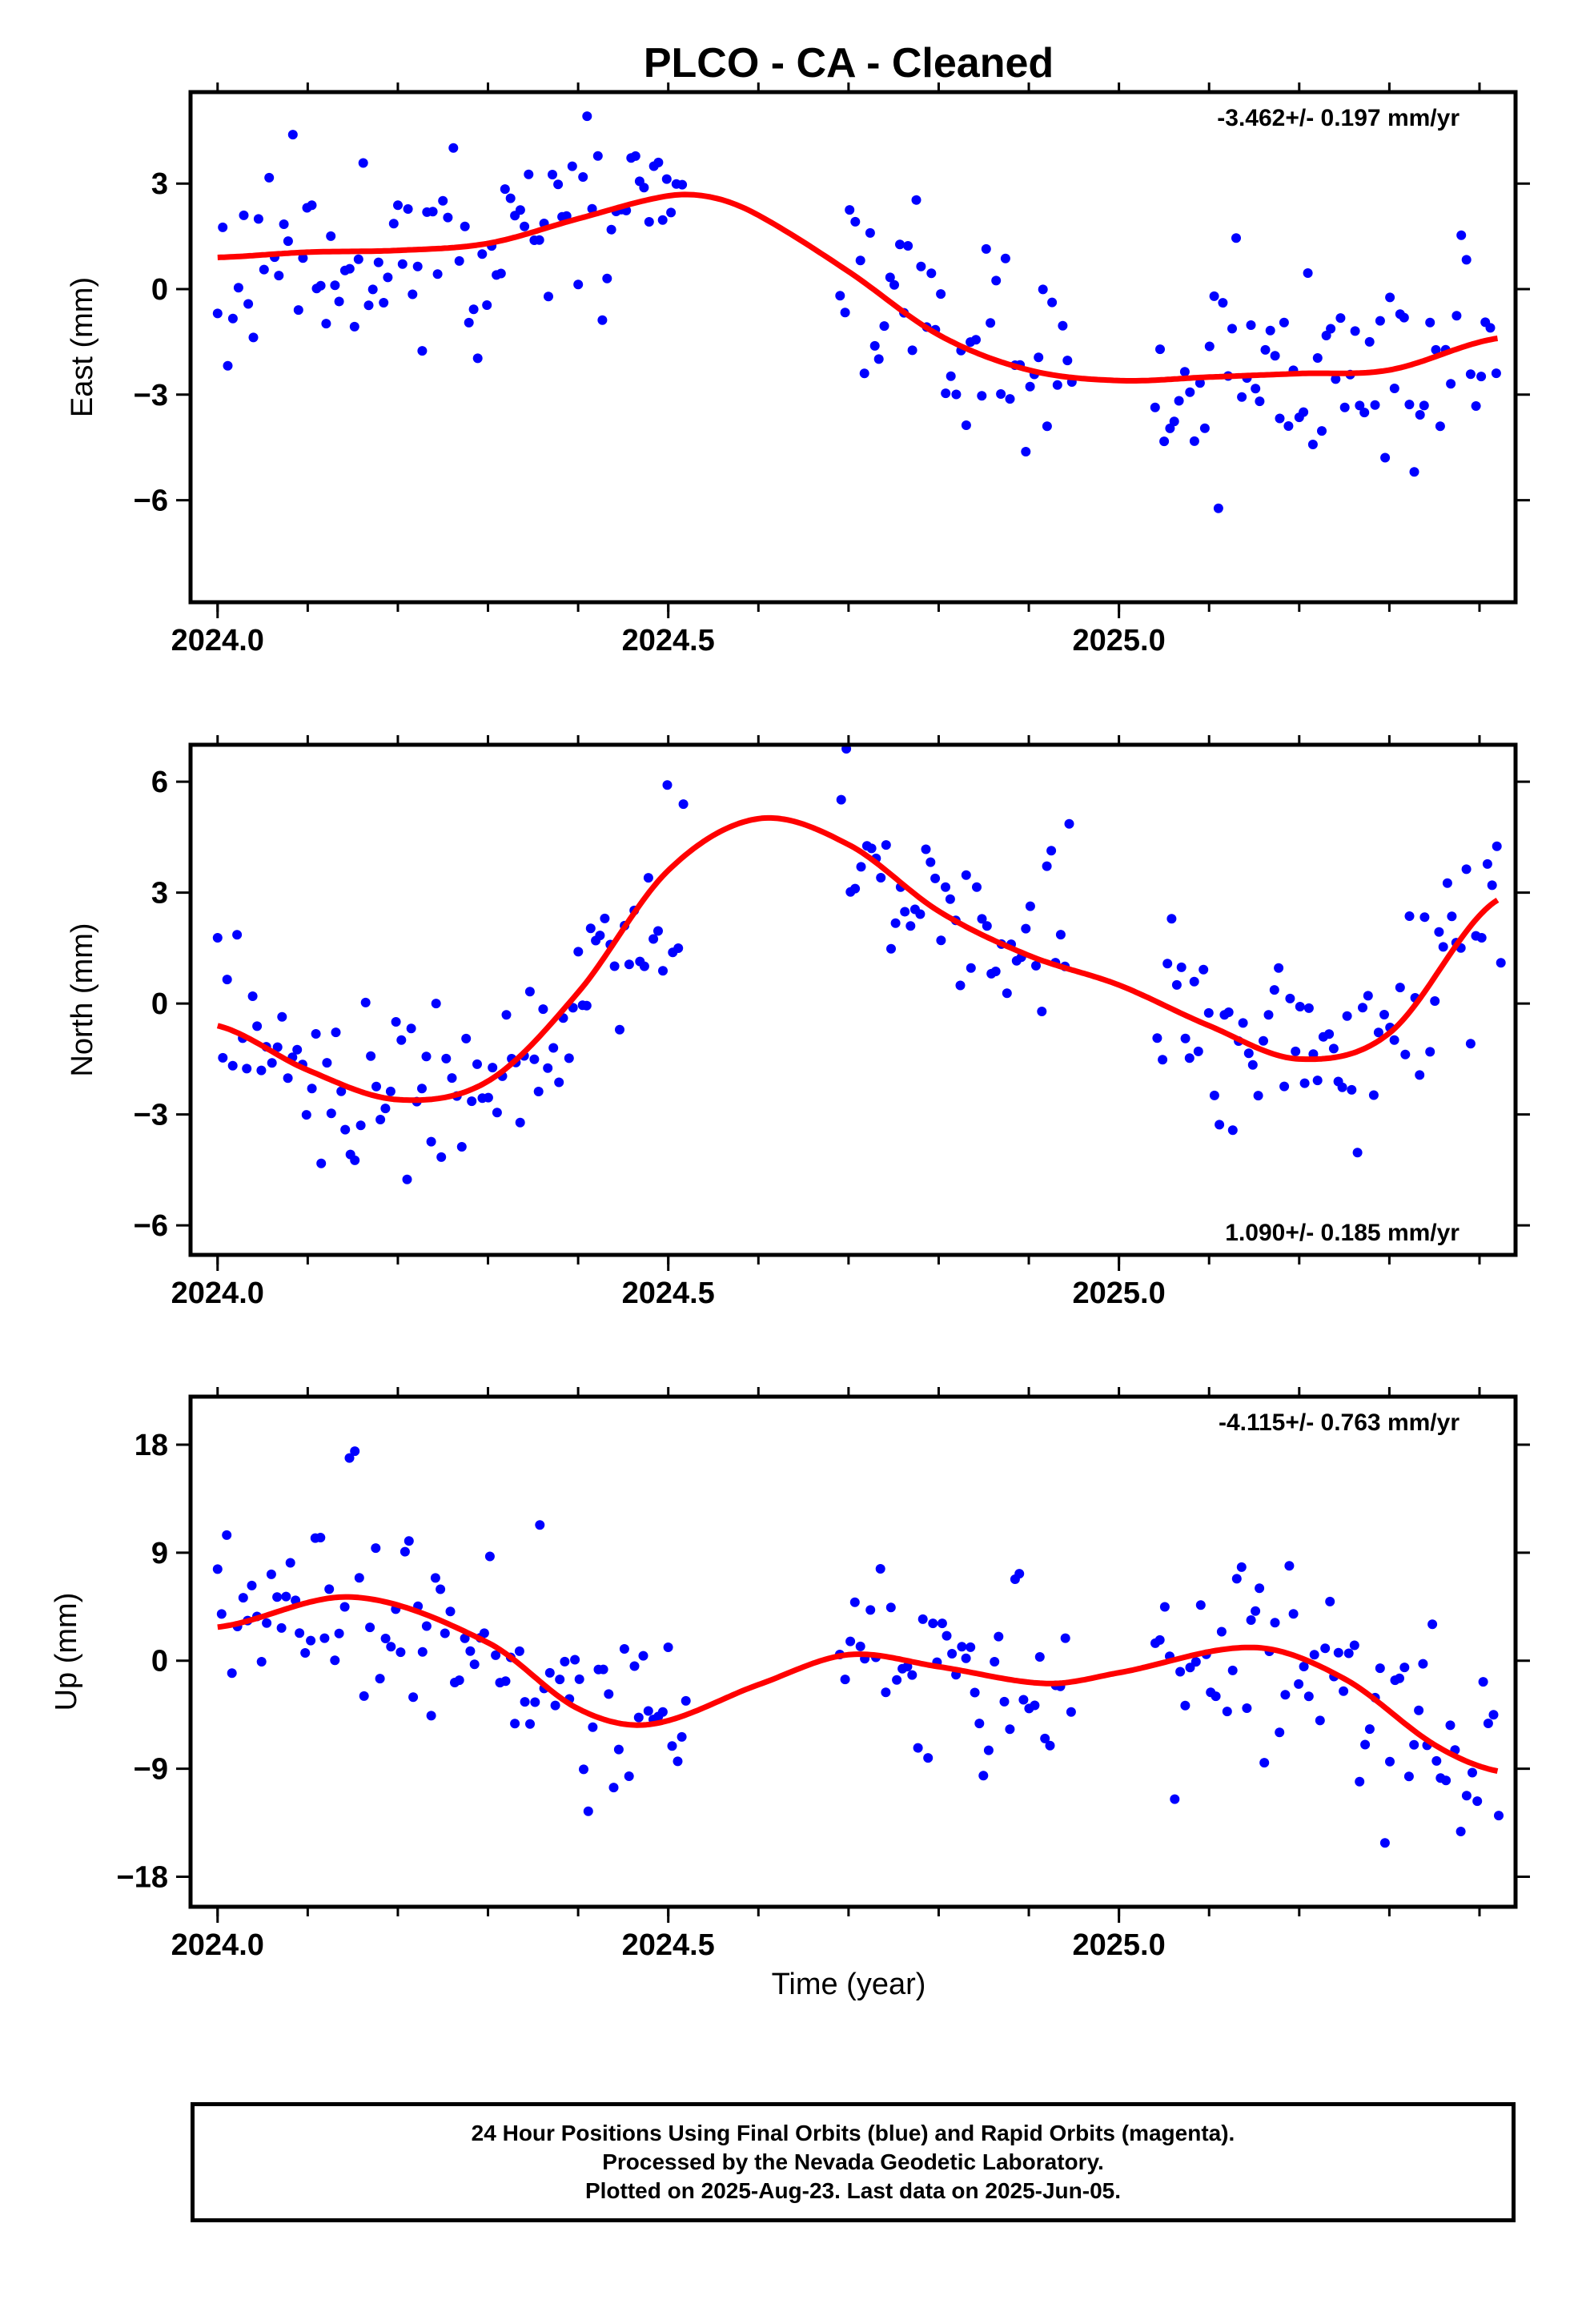 This screenshot has width=1582, height=2324. What do you see at coordinates (856, 312) in the screenshot?
I see `data-points` at bounding box center [856, 312].